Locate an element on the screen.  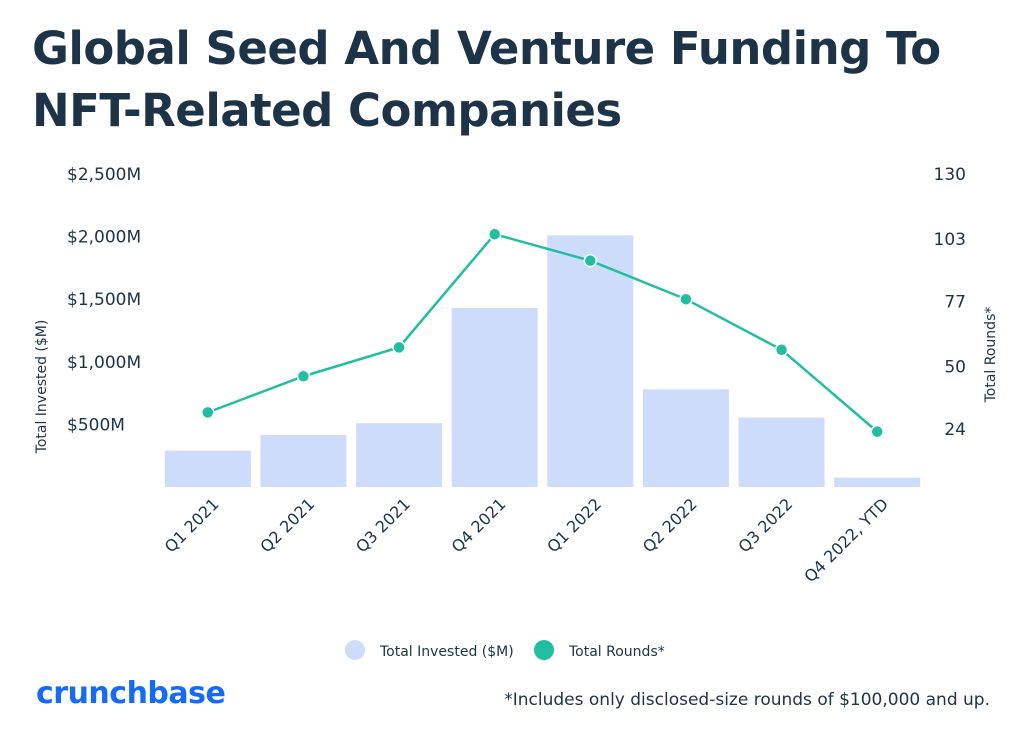
legend-swatch-invested is located at coordinates (355, 650).